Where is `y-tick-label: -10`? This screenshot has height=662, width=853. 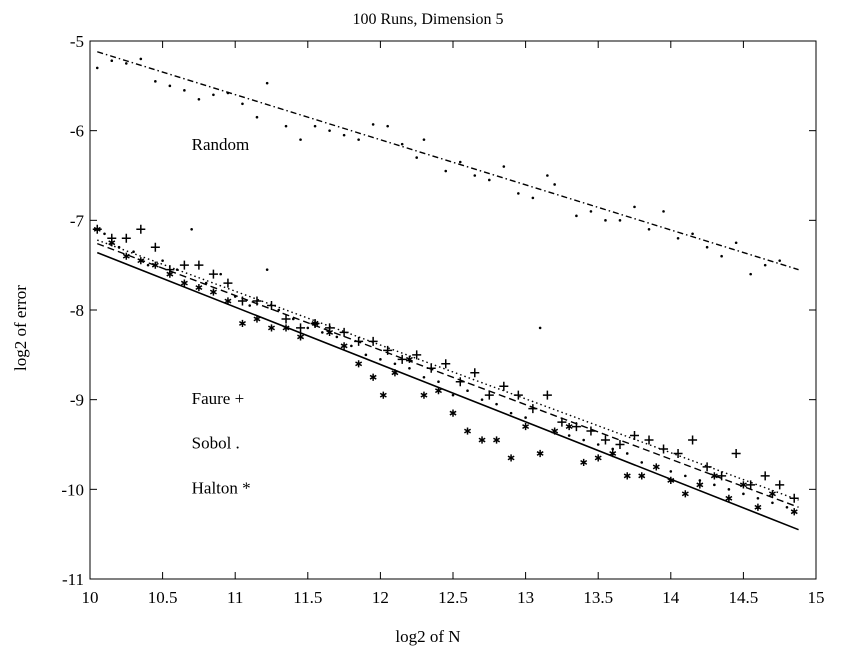 y-tick-label: -10 is located at coordinates (72, 489).